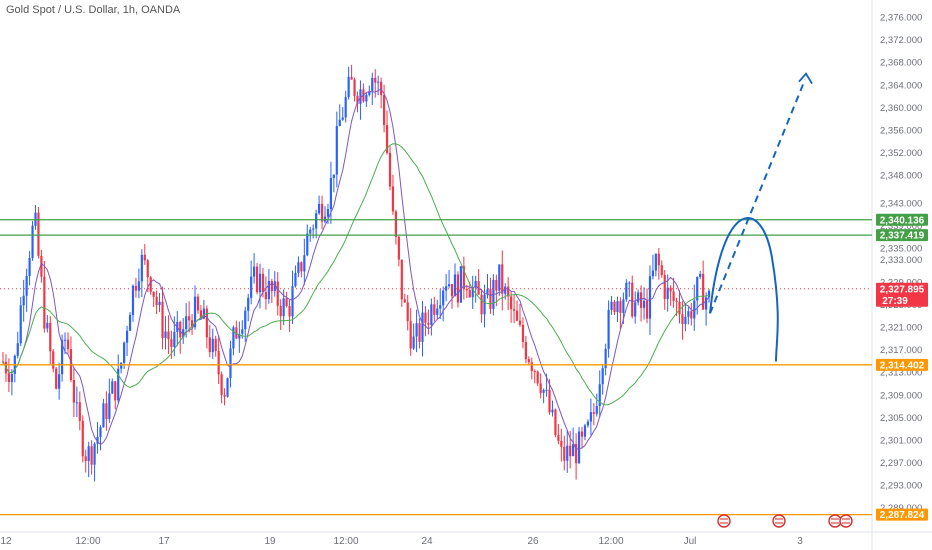 The image size is (932, 550). Describe the element at coordinates (744, 289) in the screenshot. I see `projection-arc` at that location.